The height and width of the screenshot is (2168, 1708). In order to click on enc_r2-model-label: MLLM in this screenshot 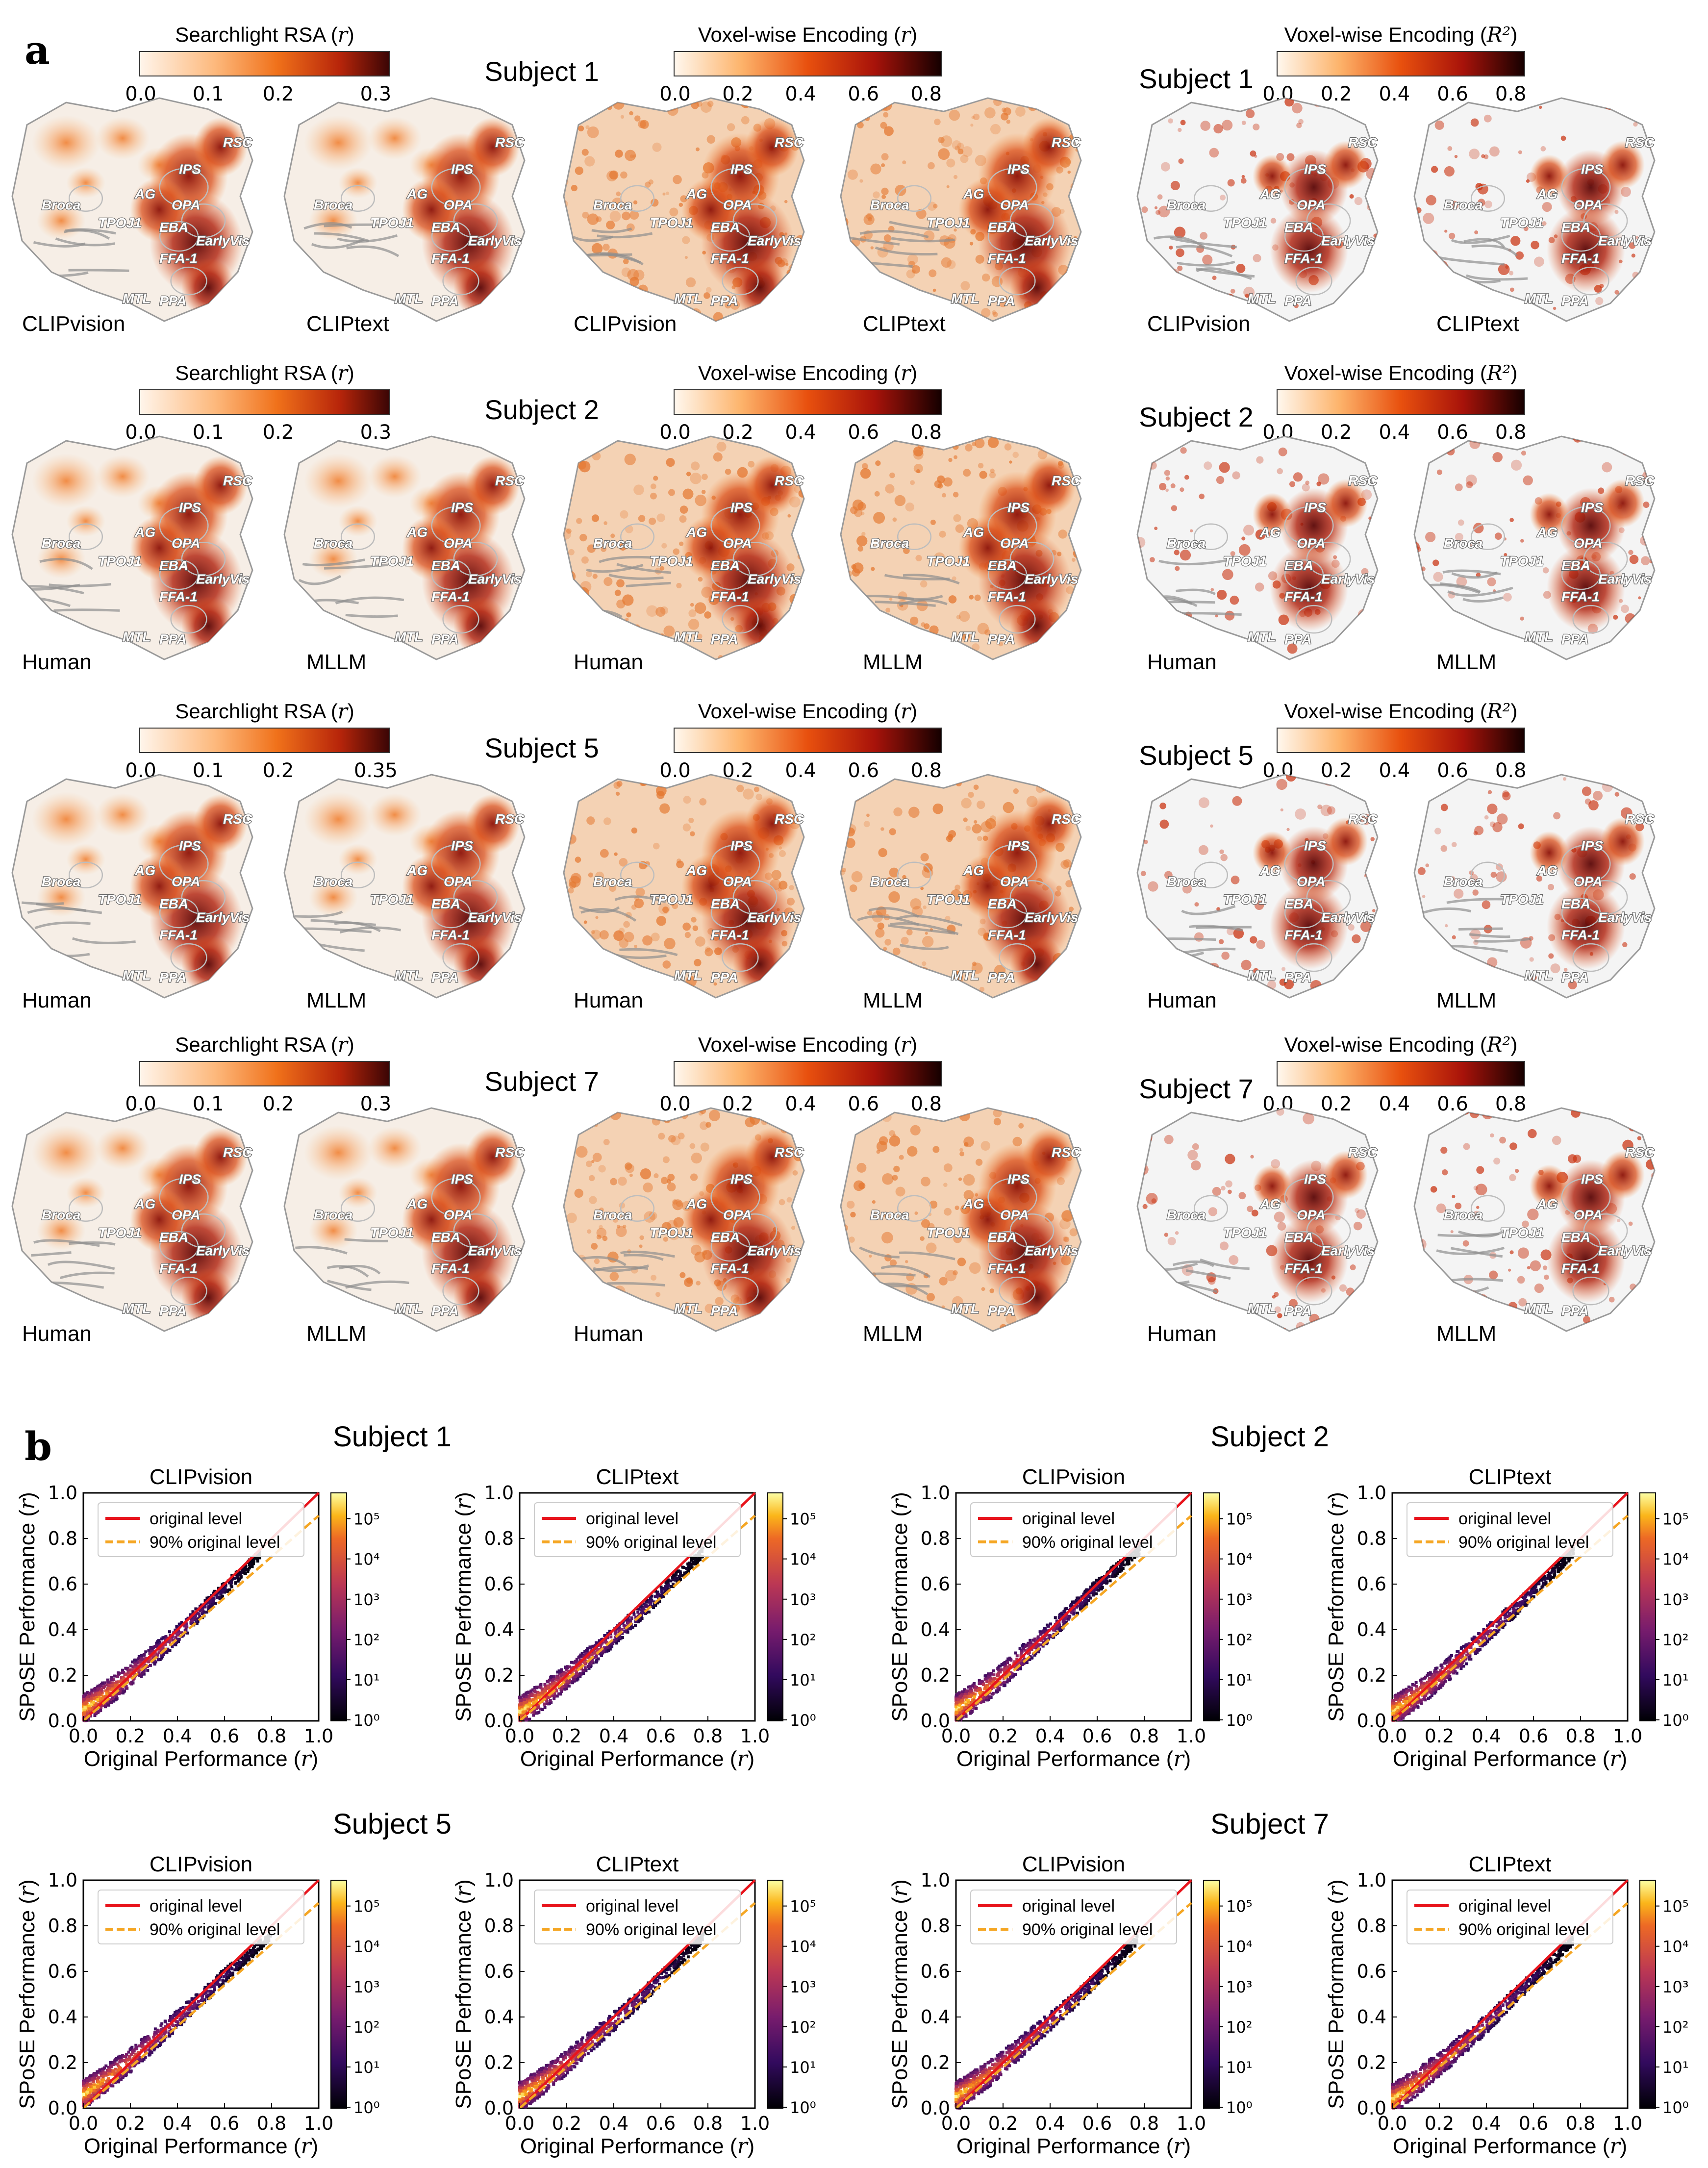, I will do `click(1466, 662)`.